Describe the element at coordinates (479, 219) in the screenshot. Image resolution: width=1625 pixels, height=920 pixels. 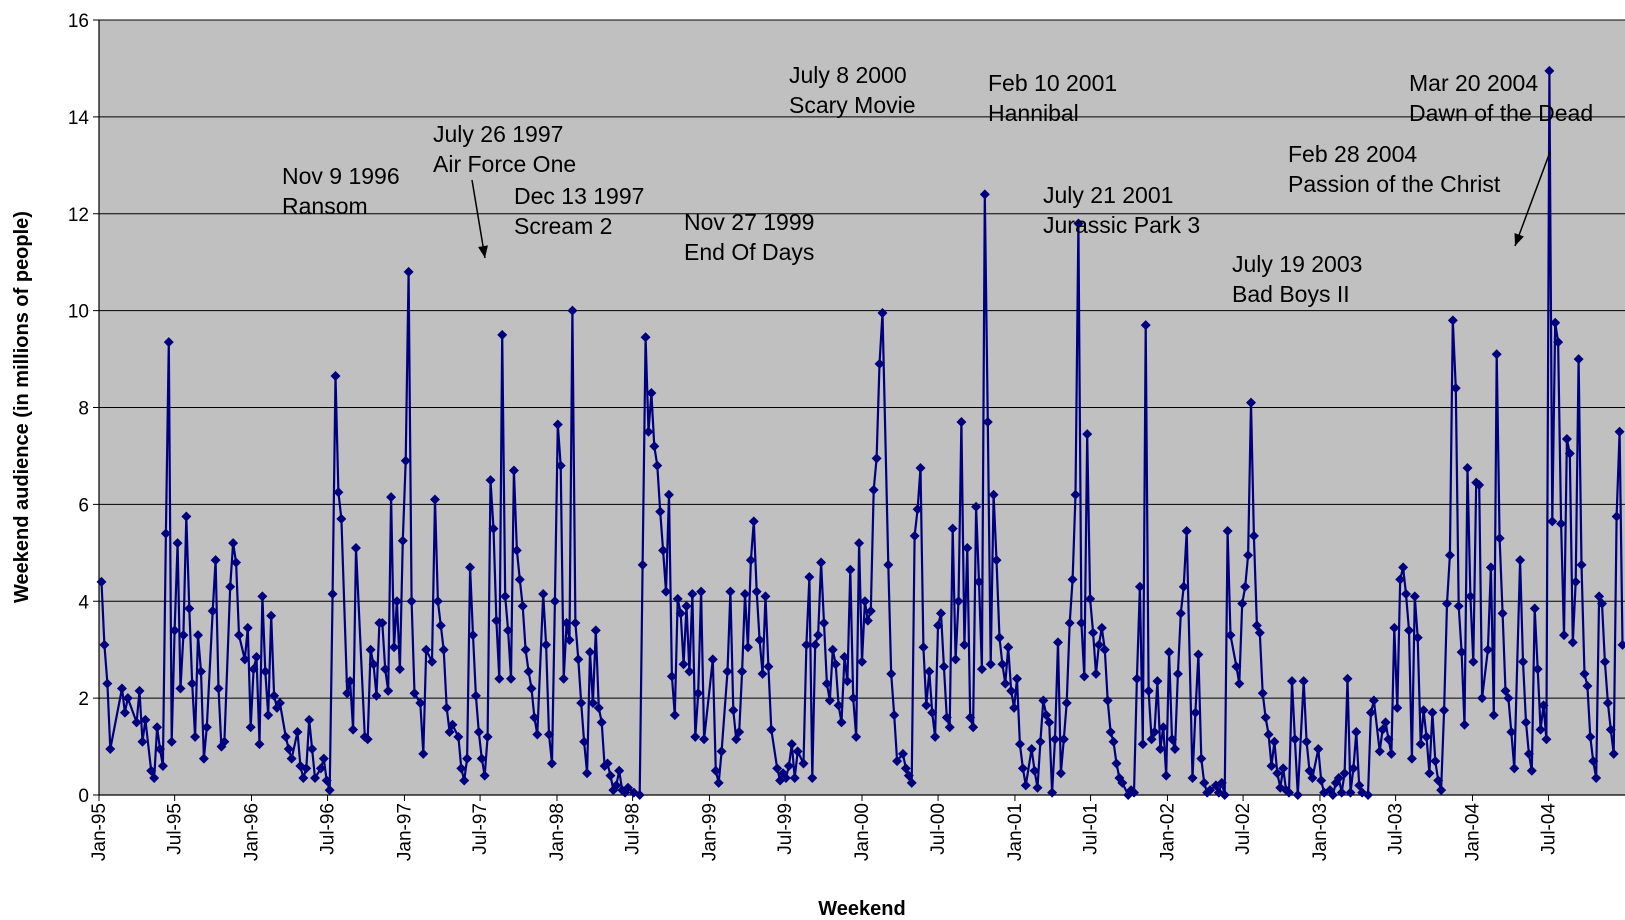
I see `annotation-arrow` at that location.